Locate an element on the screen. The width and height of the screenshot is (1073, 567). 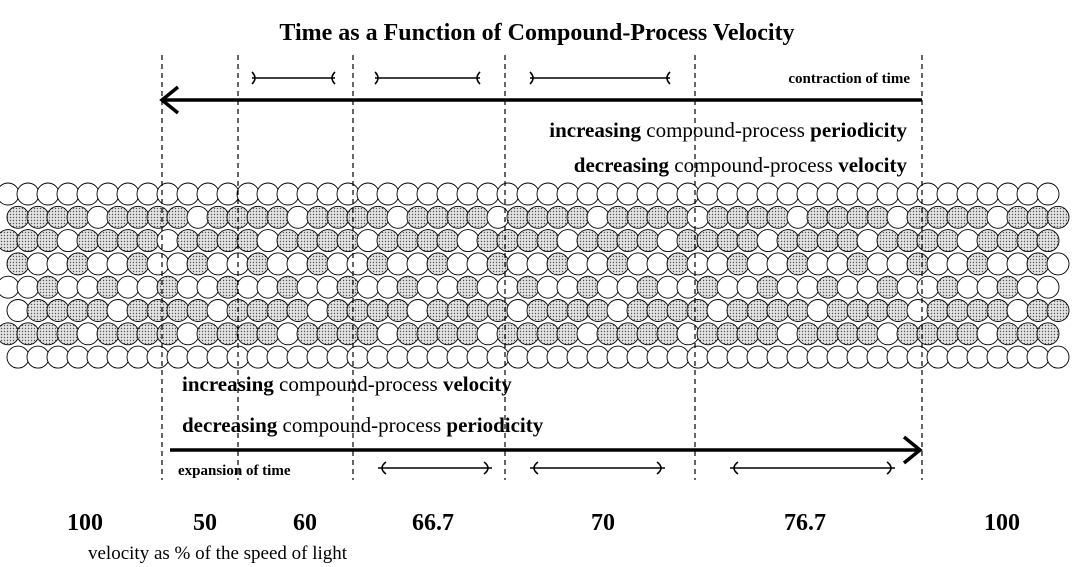
axis-label: velocity as % of the speed of light is located at coordinates (218, 553).